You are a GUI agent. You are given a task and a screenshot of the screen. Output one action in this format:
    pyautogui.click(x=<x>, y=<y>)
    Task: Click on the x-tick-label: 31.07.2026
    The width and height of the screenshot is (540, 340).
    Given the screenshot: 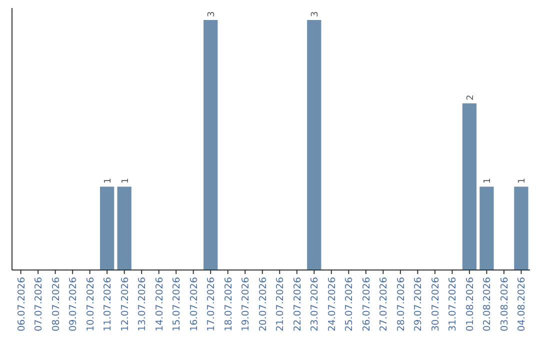 What is the action you would take?
    pyautogui.click(x=453, y=304)
    